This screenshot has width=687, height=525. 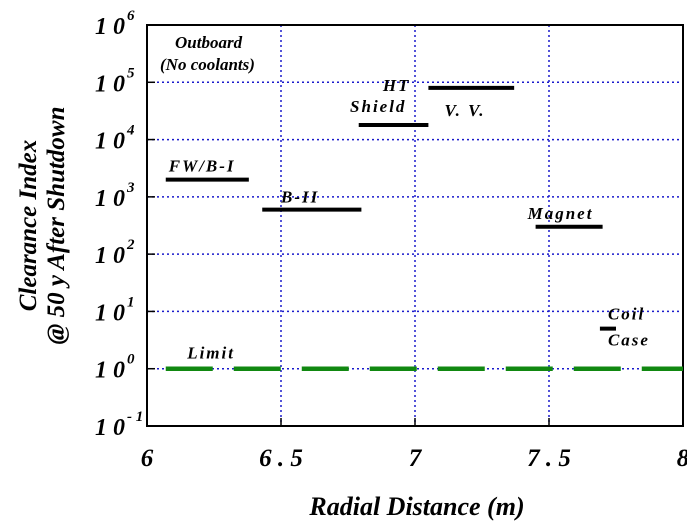 What do you see at coordinates (135, 417) in the screenshot?
I see `y-tick-exponent: - 1` at bounding box center [135, 417].